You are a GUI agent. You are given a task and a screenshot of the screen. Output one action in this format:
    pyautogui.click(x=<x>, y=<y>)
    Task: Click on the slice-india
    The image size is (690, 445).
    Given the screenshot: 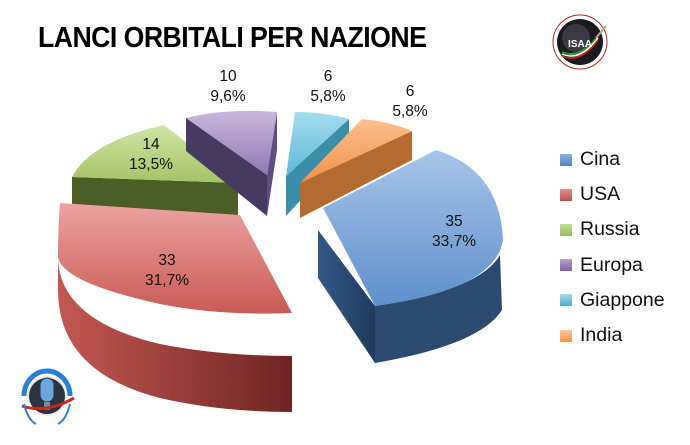 What is the action you would take?
    pyautogui.click(x=356, y=168)
    